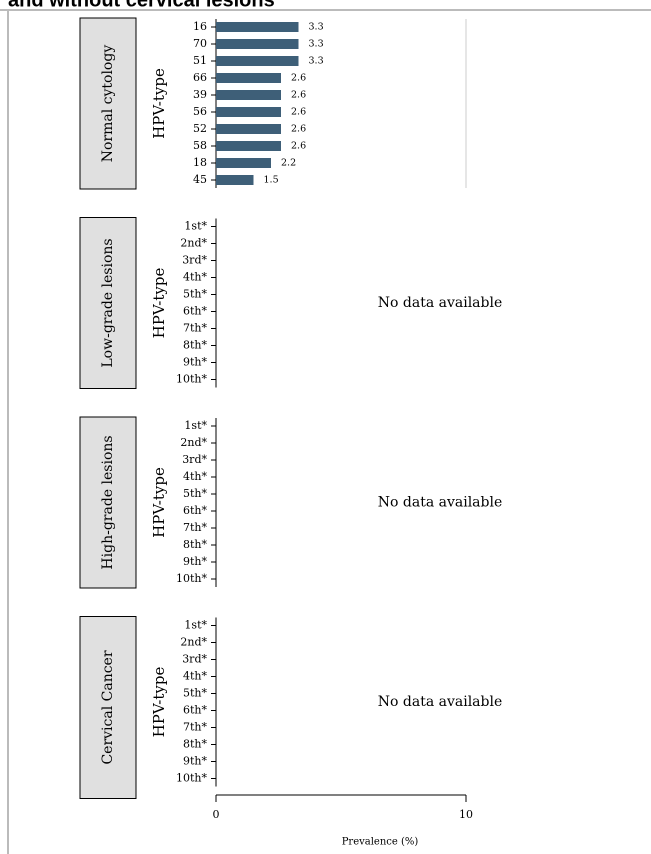  What do you see at coordinates (200, 60) in the screenshot?
I see `y-tick-label: 51` at bounding box center [200, 60].